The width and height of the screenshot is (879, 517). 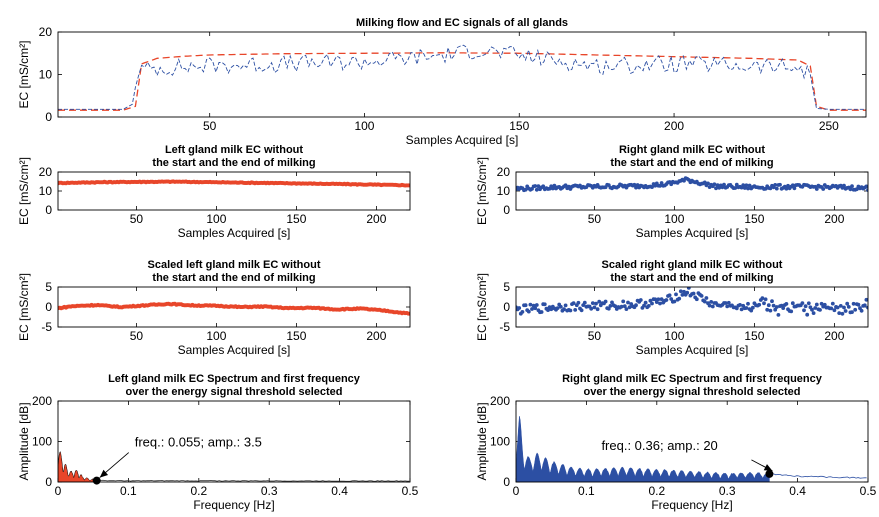 I want to click on x-tick-label: 250, so click(x=829, y=126).